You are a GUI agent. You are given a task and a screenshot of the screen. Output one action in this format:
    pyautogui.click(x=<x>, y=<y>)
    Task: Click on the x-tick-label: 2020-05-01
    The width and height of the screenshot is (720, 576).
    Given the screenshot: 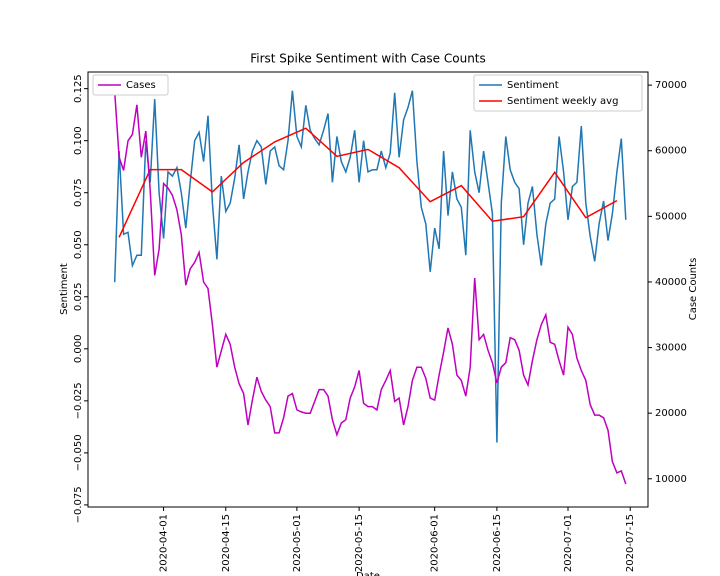 What is the action you would take?
    pyautogui.click(x=297, y=543)
    